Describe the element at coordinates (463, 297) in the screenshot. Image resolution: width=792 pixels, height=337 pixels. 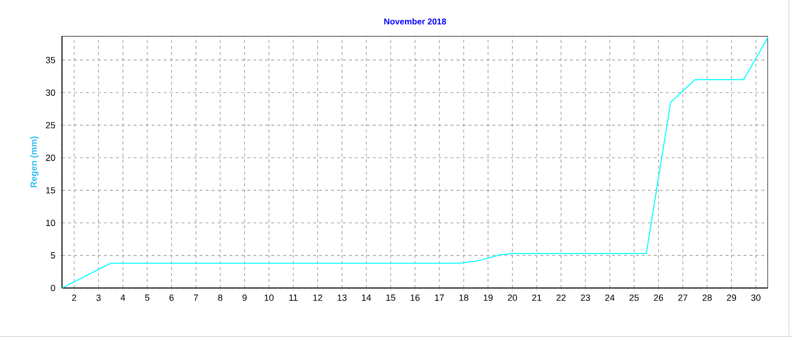
I see `x-tick-label: 18` at that location.